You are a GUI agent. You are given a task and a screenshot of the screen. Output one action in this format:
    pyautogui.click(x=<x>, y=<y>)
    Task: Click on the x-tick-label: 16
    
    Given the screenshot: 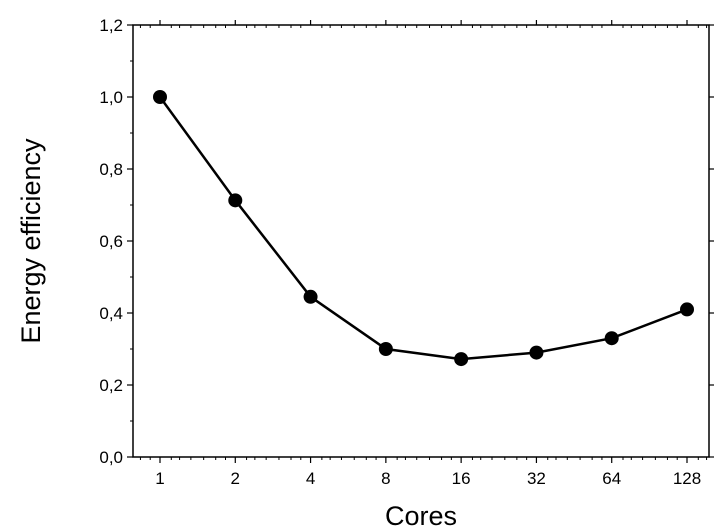 What is the action you would take?
    pyautogui.click(x=461, y=478)
    